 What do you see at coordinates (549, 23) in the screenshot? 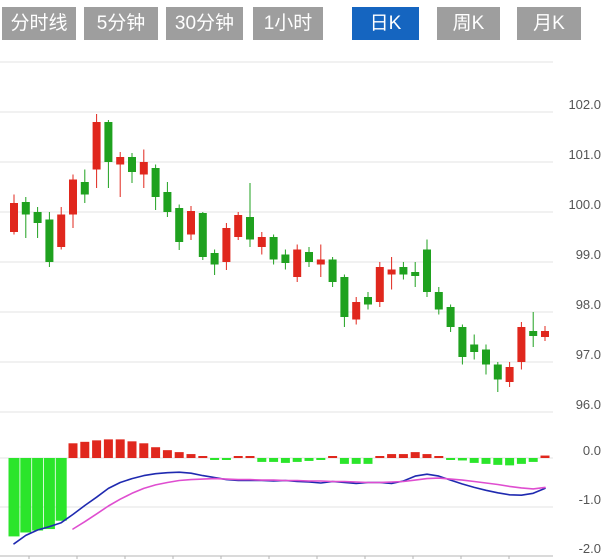
I see `tab-monthly: 月K` at bounding box center [549, 23].